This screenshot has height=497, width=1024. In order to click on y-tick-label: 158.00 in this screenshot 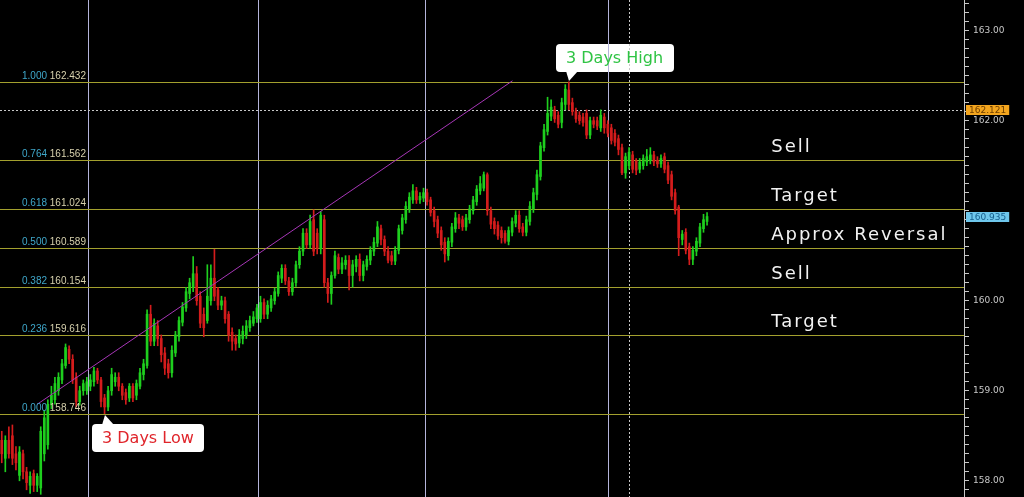, I will do `click(989, 480)`.